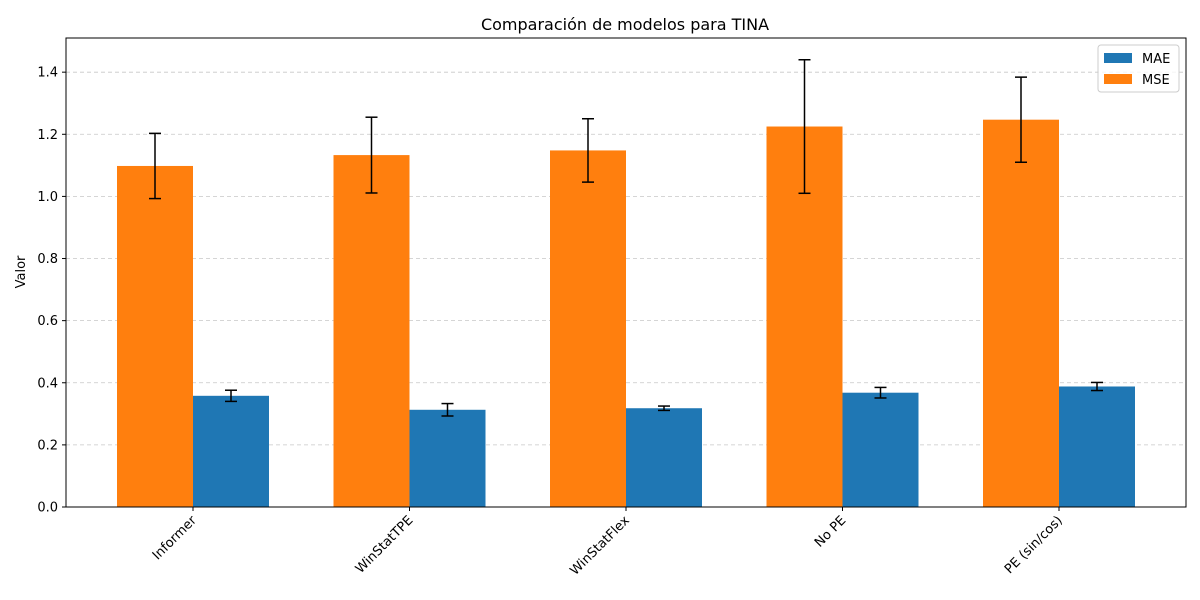  I want to click on legend-label-mse: MSE, so click(1156, 80).